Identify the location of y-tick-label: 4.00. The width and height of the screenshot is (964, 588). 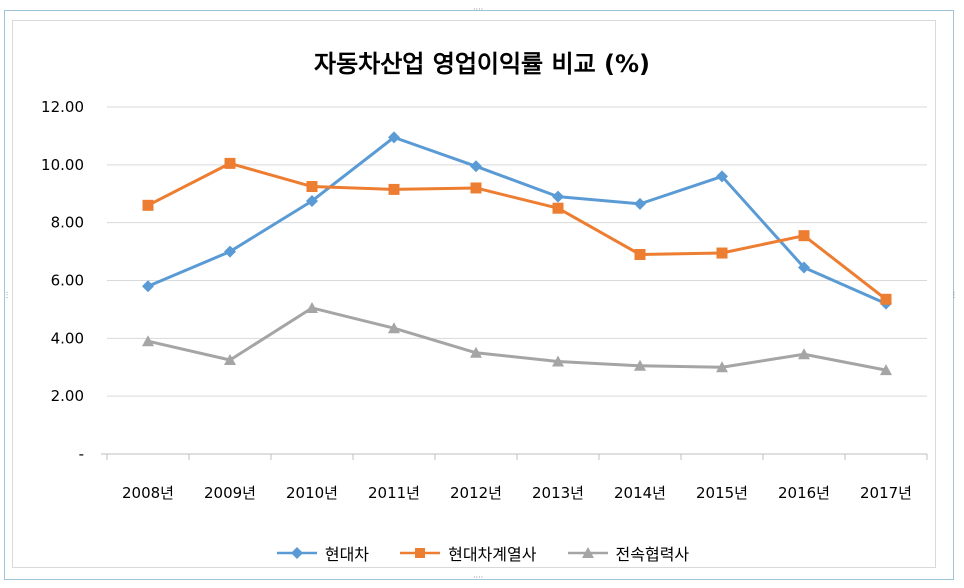
(67, 338).